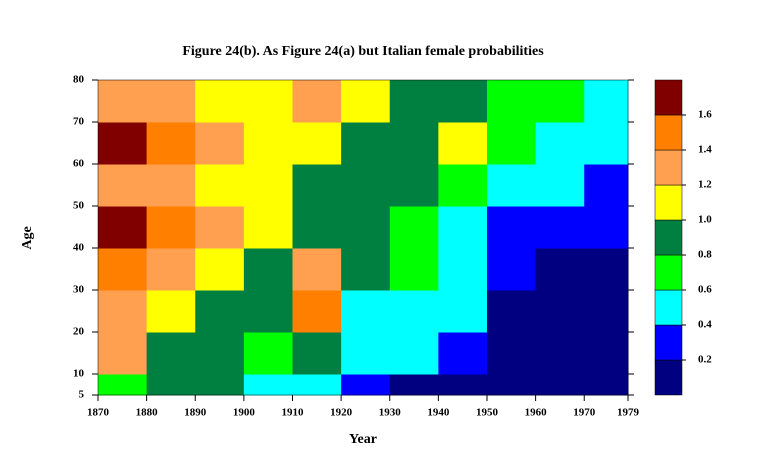 The width and height of the screenshot is (782, 460). What do you see at coordinates (705, 220) in the screenshot?
I see `colorbar-label: 1.0` at bounding box center [705, 220].